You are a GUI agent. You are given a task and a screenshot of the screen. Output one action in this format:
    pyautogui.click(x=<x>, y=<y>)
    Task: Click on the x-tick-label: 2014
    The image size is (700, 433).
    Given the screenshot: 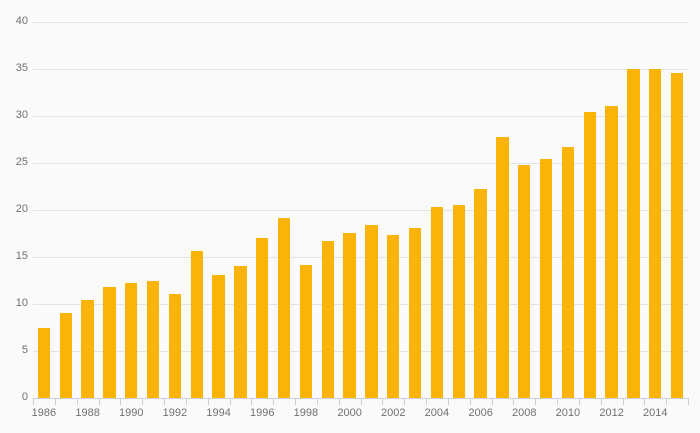 What is the action you would take?
    pyautogui.click(x=655, y=413)
    